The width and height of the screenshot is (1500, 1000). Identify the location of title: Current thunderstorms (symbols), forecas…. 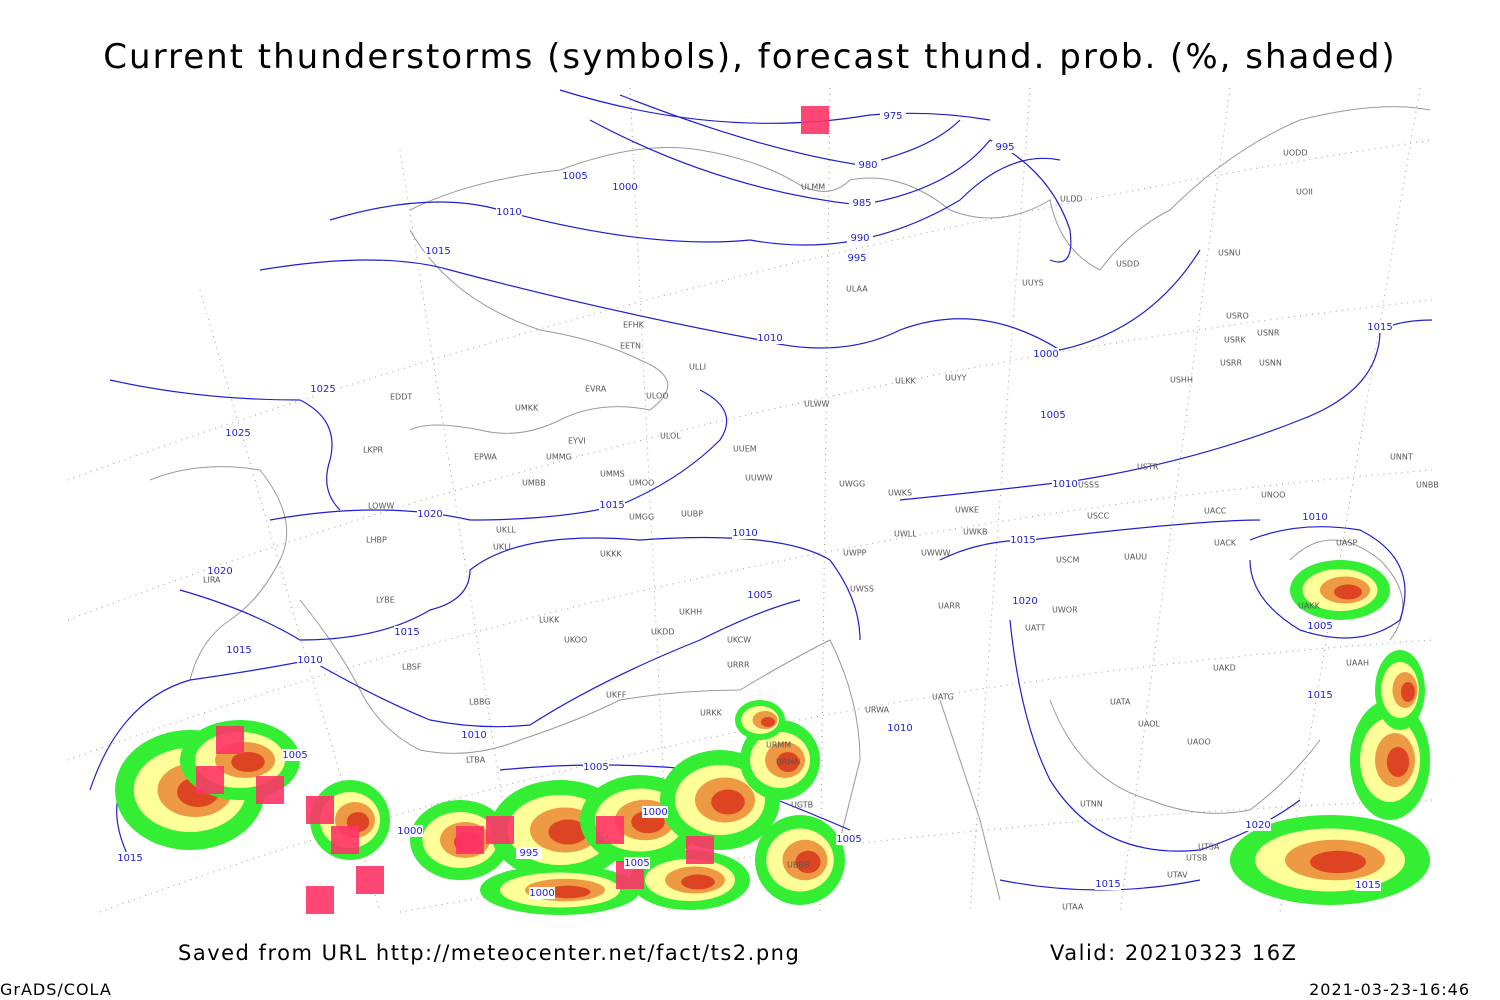
(749, 57).